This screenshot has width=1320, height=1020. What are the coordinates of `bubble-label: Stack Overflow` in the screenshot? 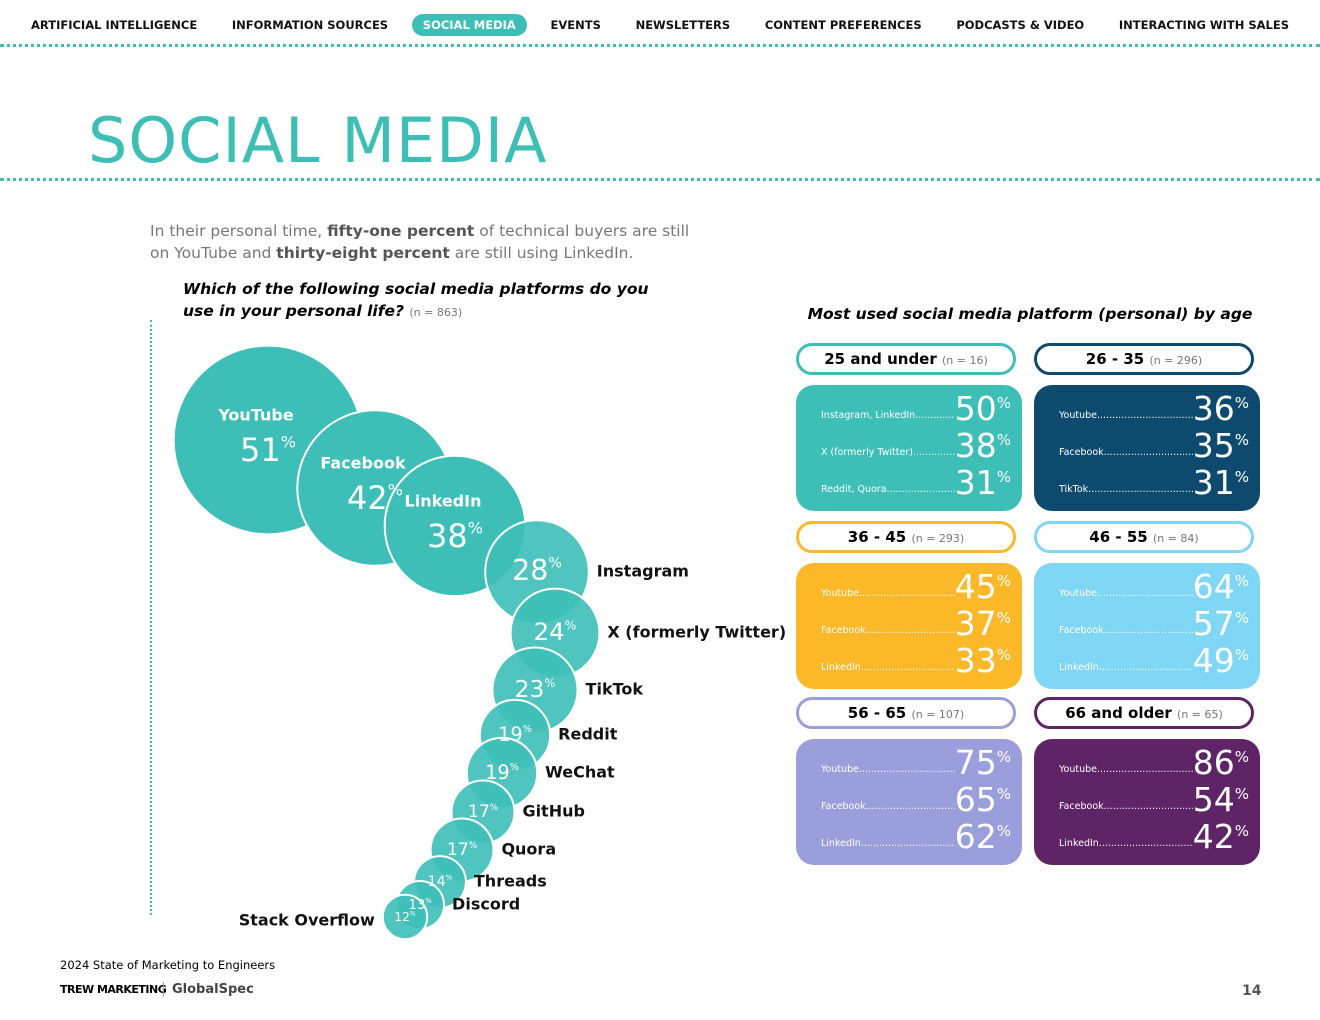 It's located at (307, 920).